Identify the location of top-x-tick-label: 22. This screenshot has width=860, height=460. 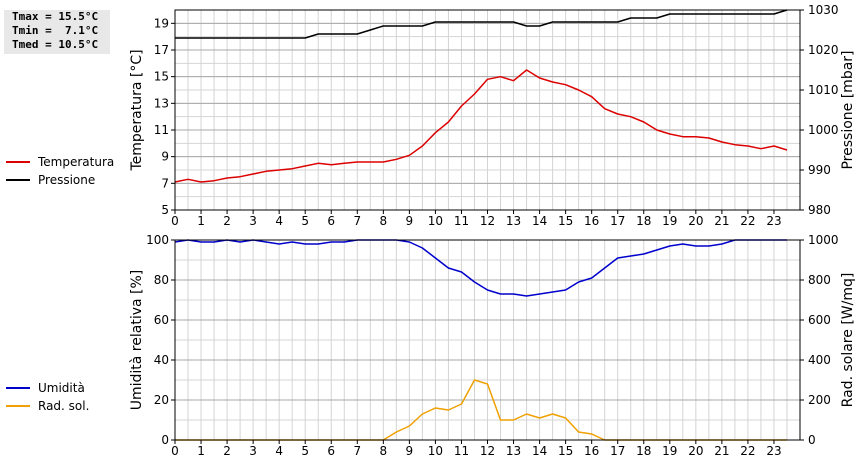
(747, 221).